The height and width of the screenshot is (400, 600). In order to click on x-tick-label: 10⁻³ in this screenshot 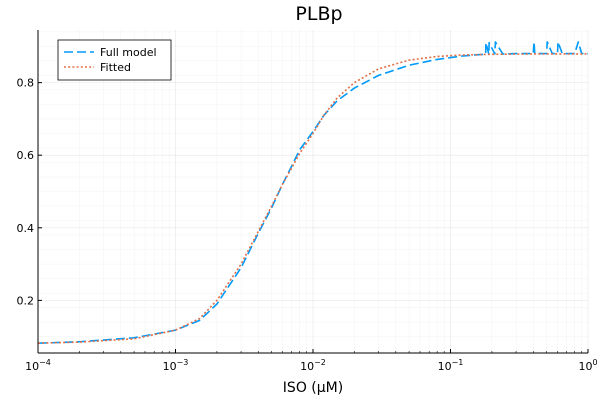, I will do `click(176, 365)`.